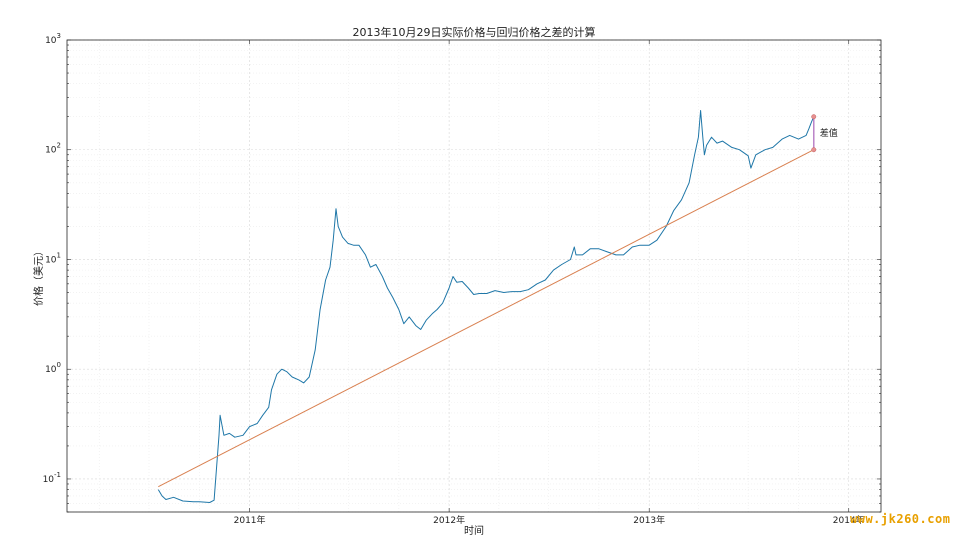 The image size is (960, 539). Describe the element at coordinates (38, 276) in the screenshot. I see `y-axis-label: 价格（美元）` at that location.